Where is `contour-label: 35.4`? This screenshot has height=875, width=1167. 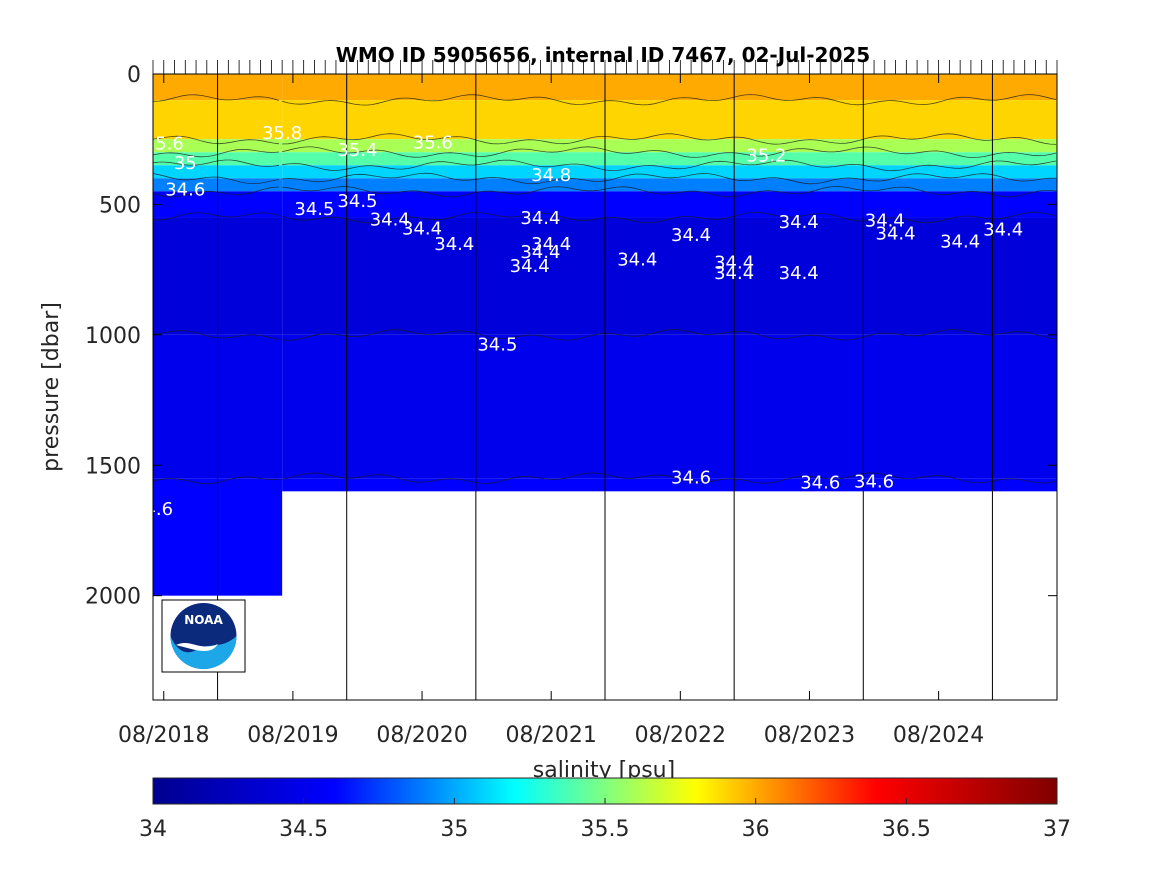 contour-label: 35.4 is located at coordinates (357, 150).